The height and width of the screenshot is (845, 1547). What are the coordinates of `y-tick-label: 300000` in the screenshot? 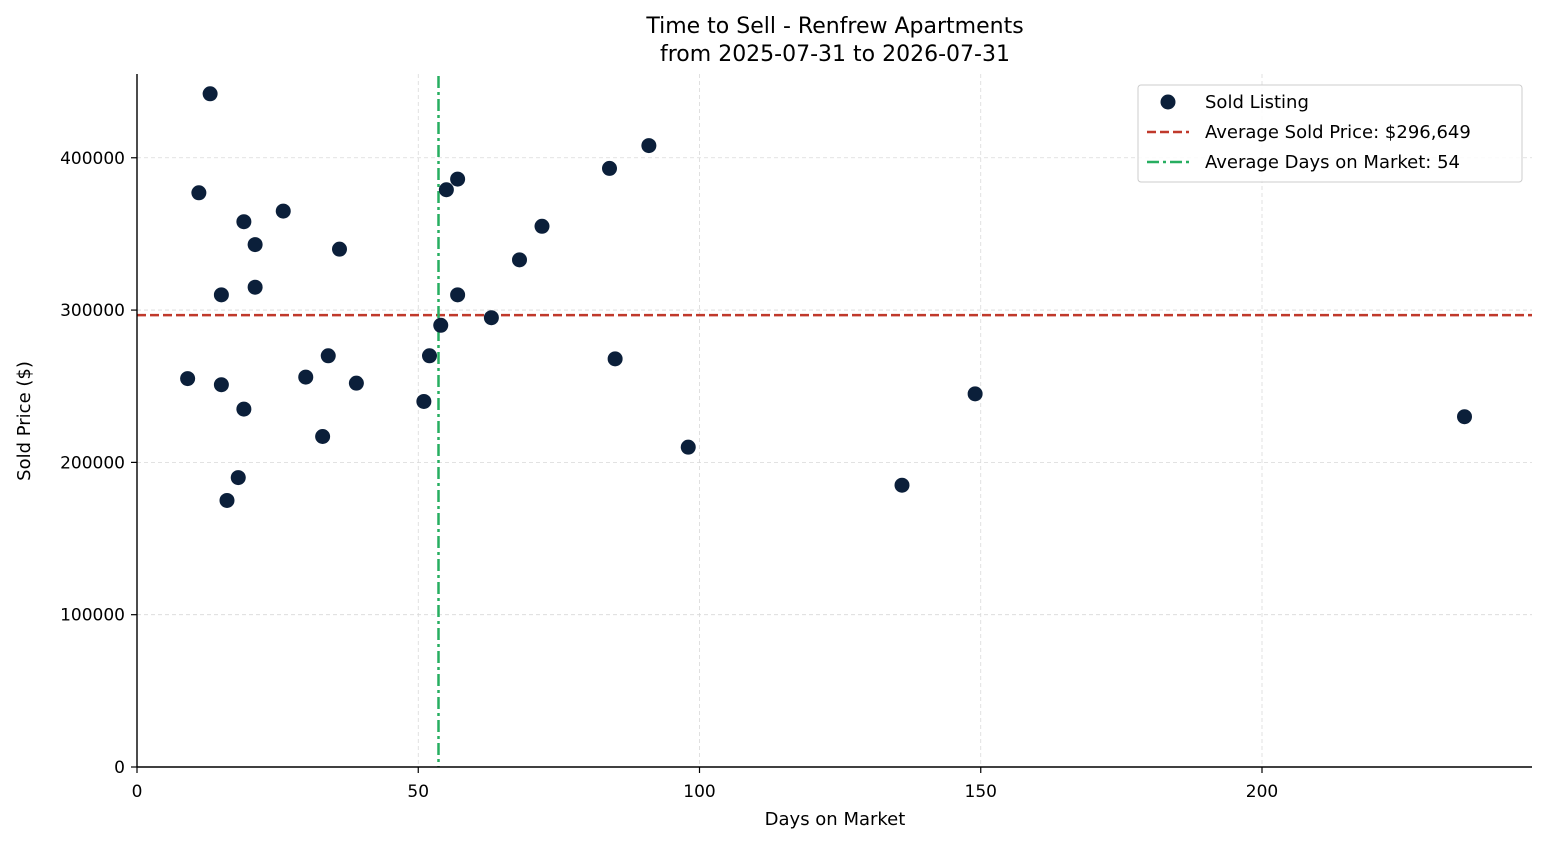 It's located at (92, 311).